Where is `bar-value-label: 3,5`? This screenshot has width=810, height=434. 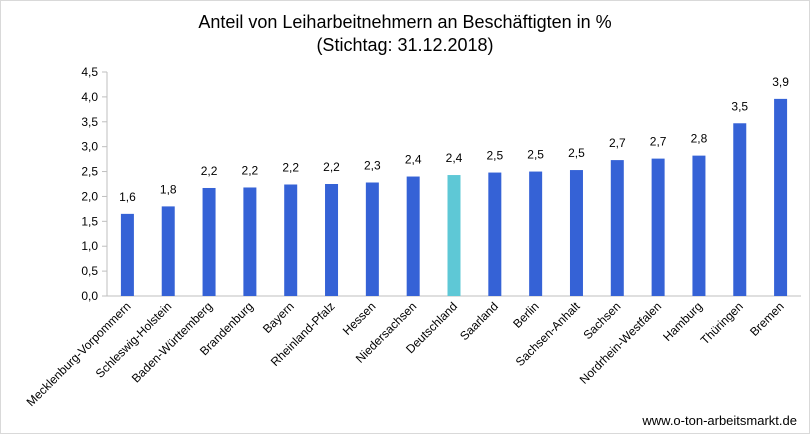
bar-value-label: 3,5 is located at coordinates (739, 106).